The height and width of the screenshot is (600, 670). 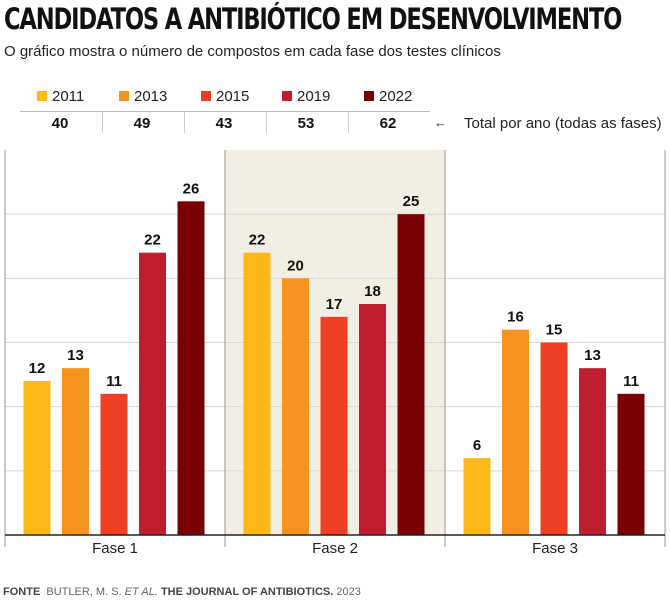 What do you see at coordinates (515, 317) in the screenshot?
I see `data-label: 16` at bounding box center [515, 317].